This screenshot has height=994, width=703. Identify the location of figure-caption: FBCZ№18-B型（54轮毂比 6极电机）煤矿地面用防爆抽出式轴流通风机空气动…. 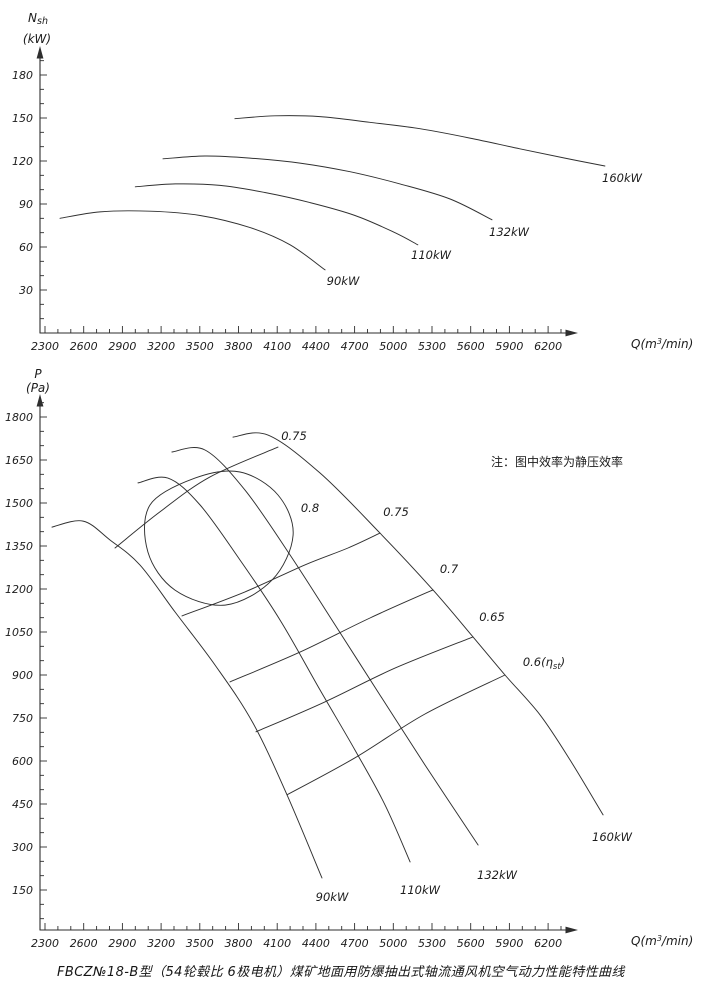
(341, 972).